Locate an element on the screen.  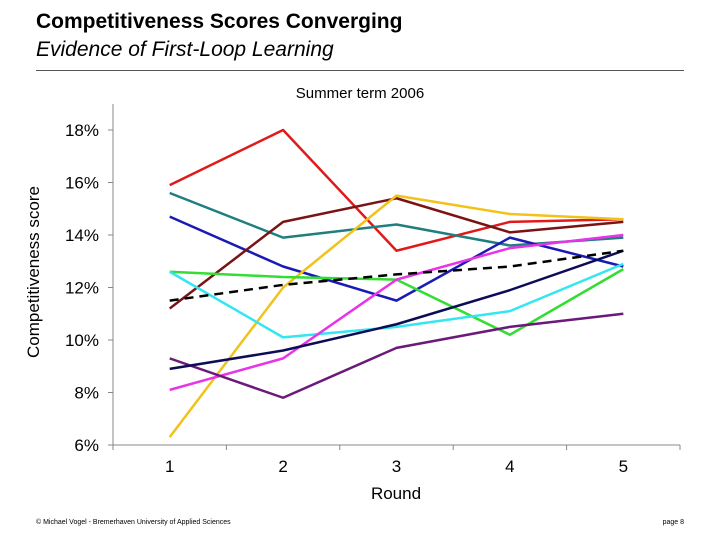
footer-page-number: page 8 is located at coordinates (673, 522).